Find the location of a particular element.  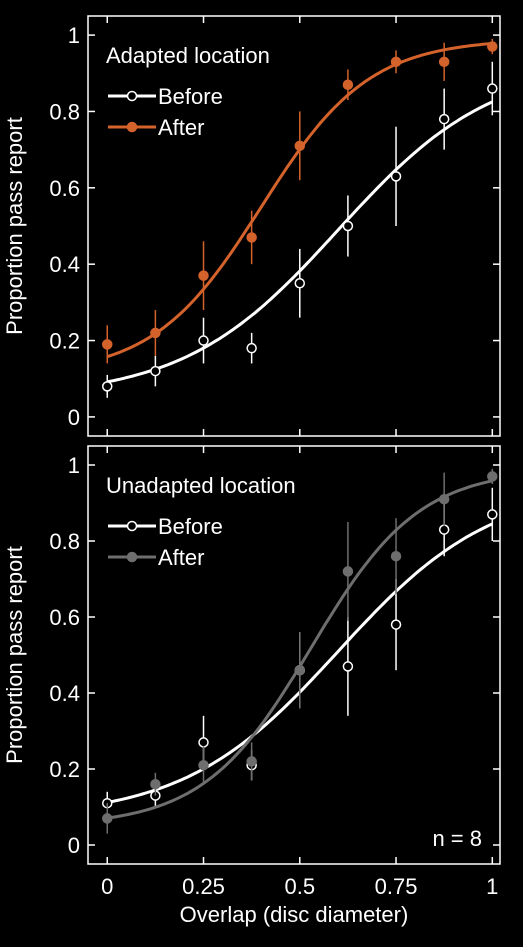

x-tick-label: 0.75 is located at coordinates (396, 886).